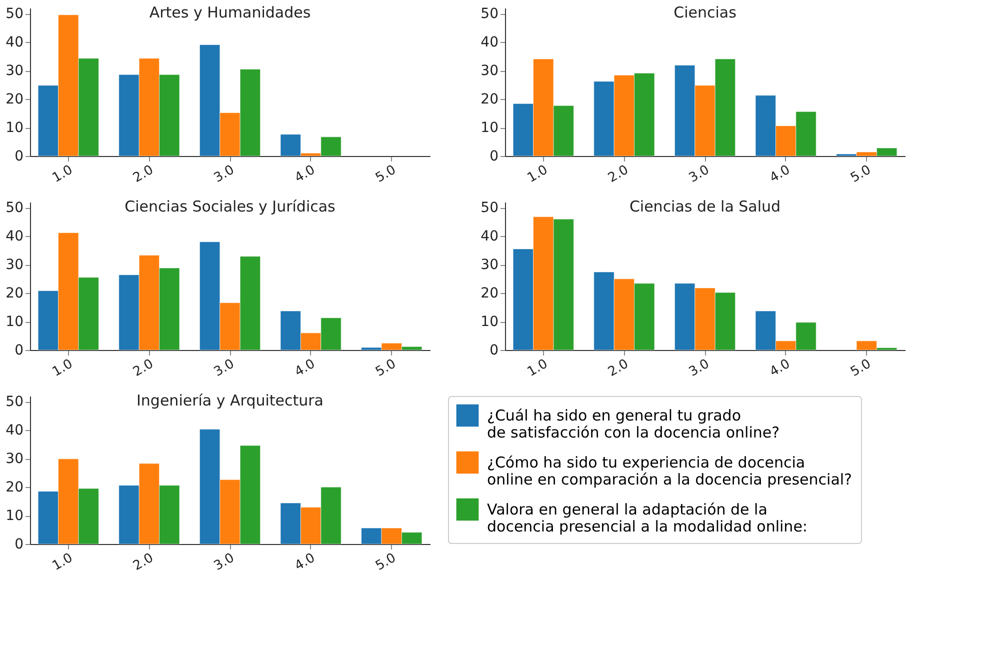 The width and height of the screenshot is (990, 660). What do you see at coordinates (230, 13) in the screenshot?
I see `chart-title: Artes y Humanidades` at bounding box center [230, 13].